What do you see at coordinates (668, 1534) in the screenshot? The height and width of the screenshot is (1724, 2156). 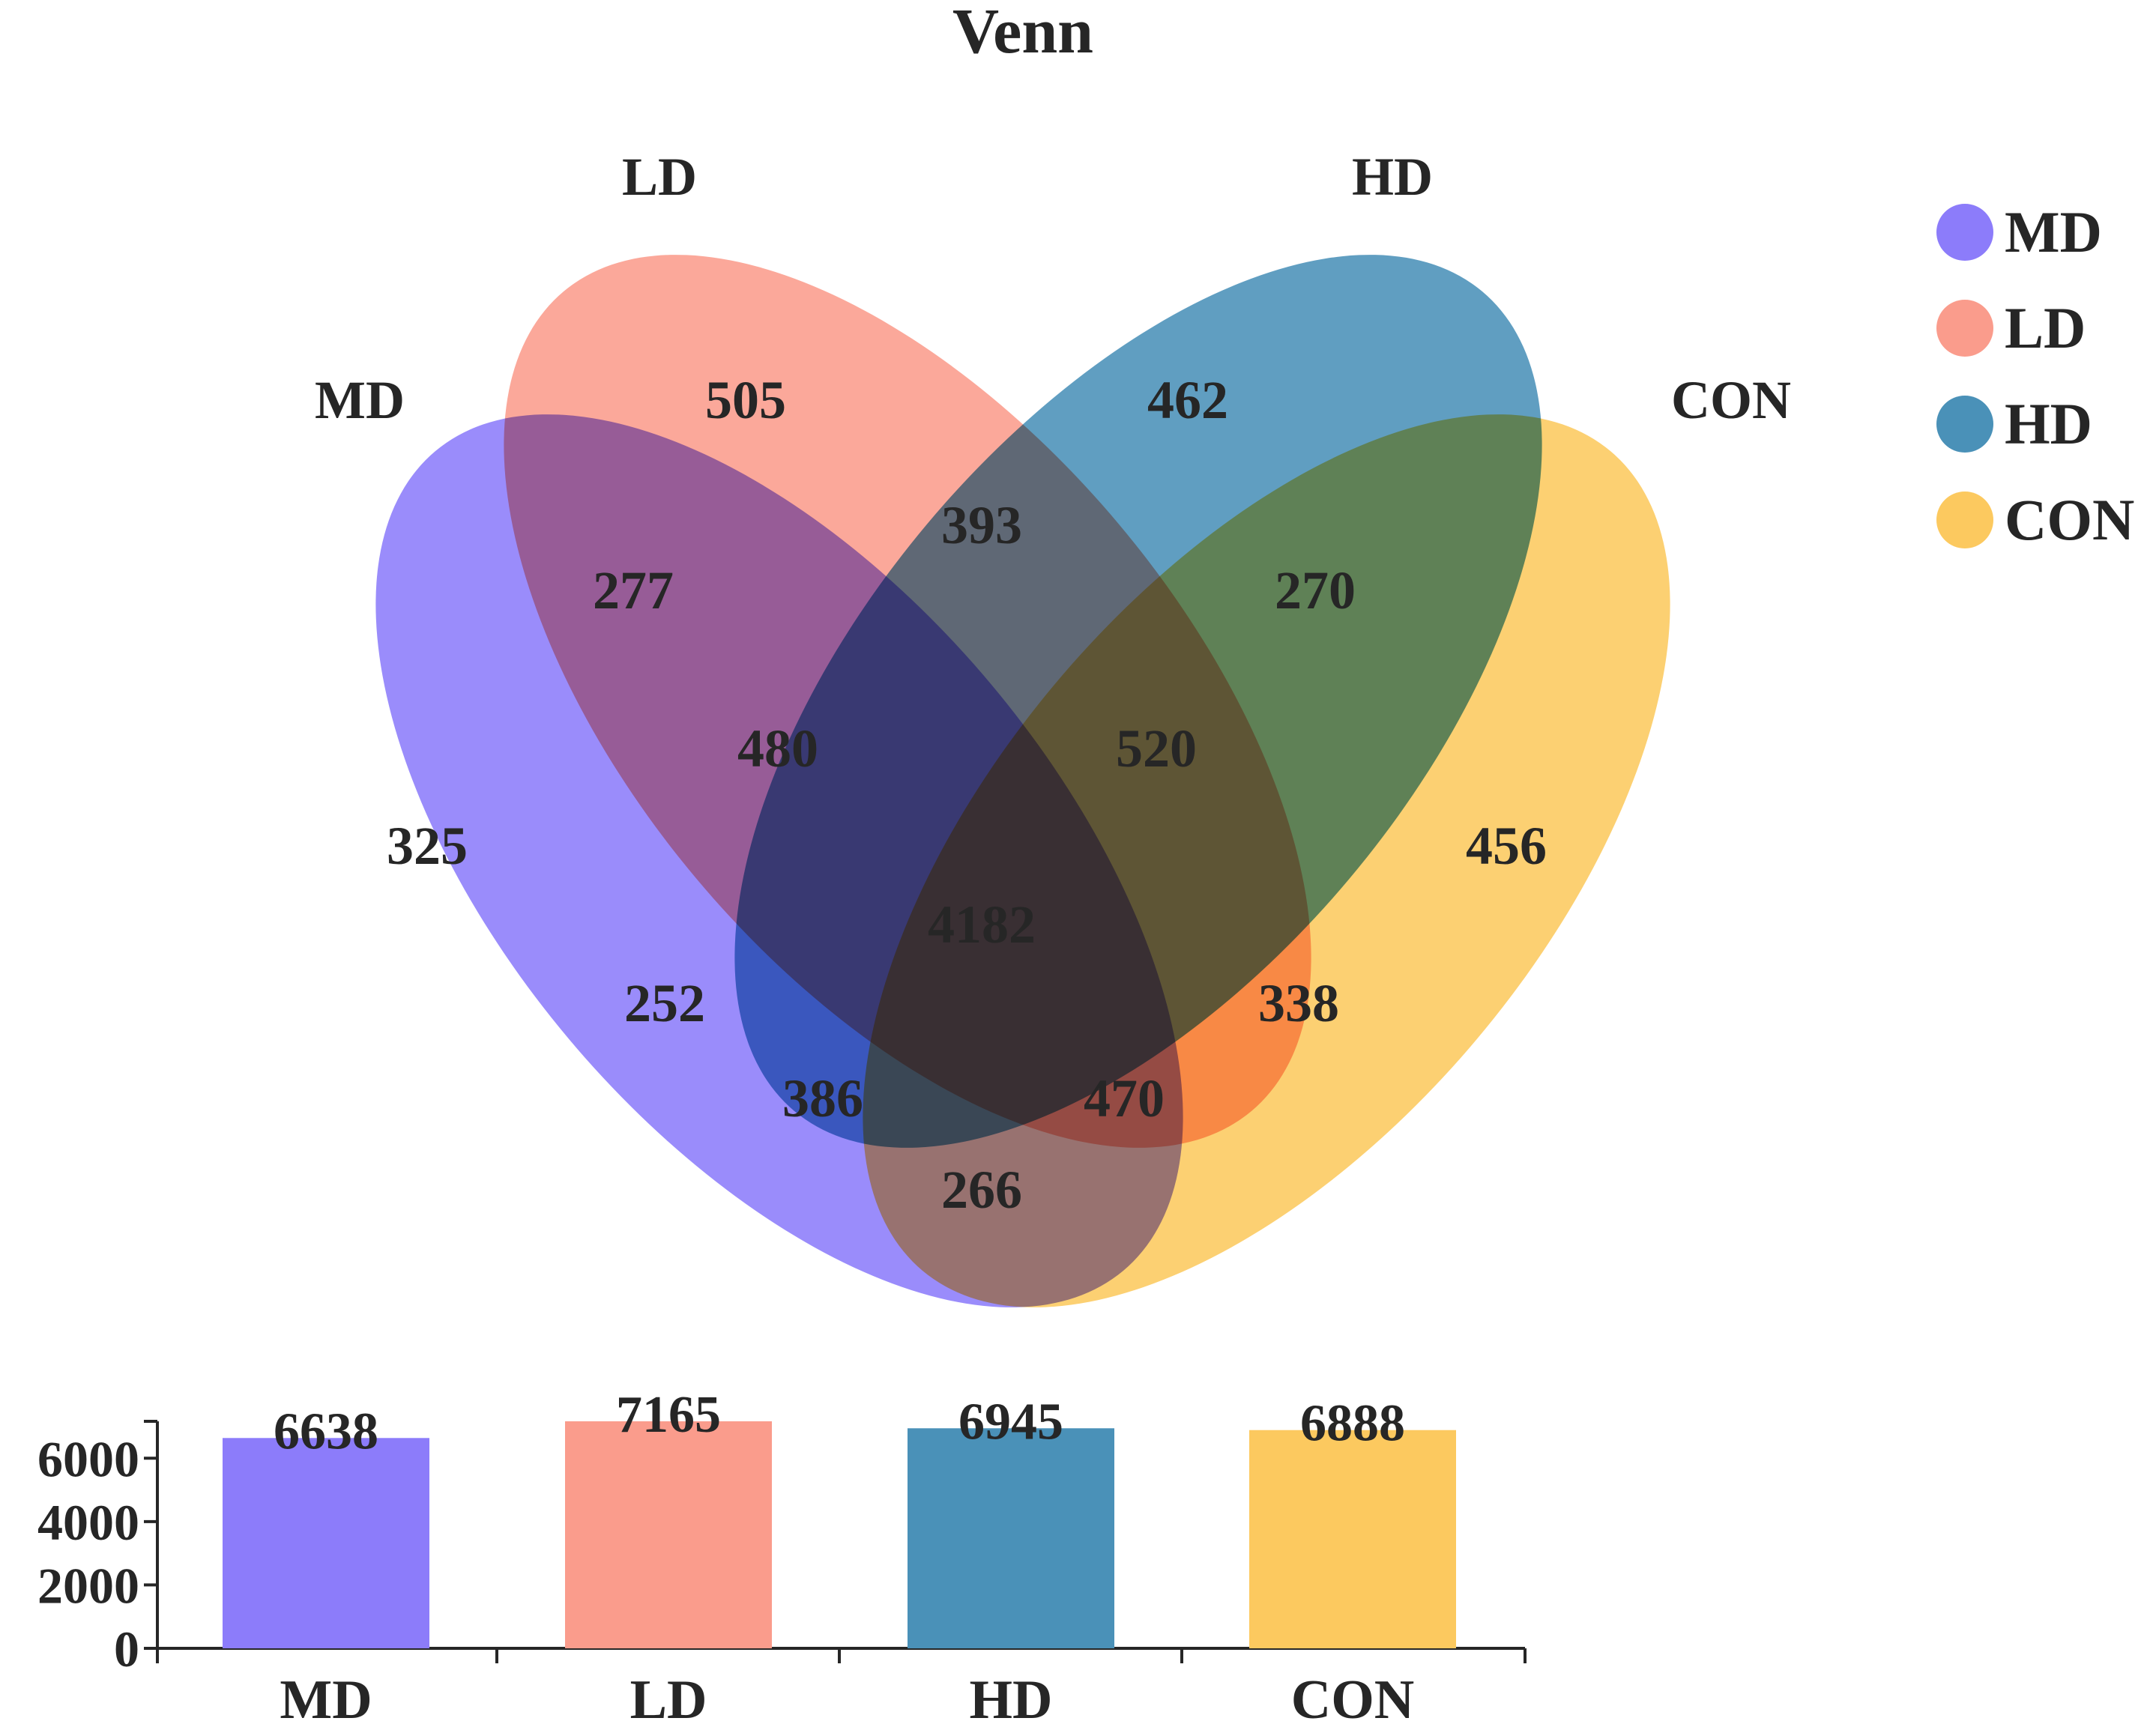 I see `bar-ld` at bounding box center [668, 1534].